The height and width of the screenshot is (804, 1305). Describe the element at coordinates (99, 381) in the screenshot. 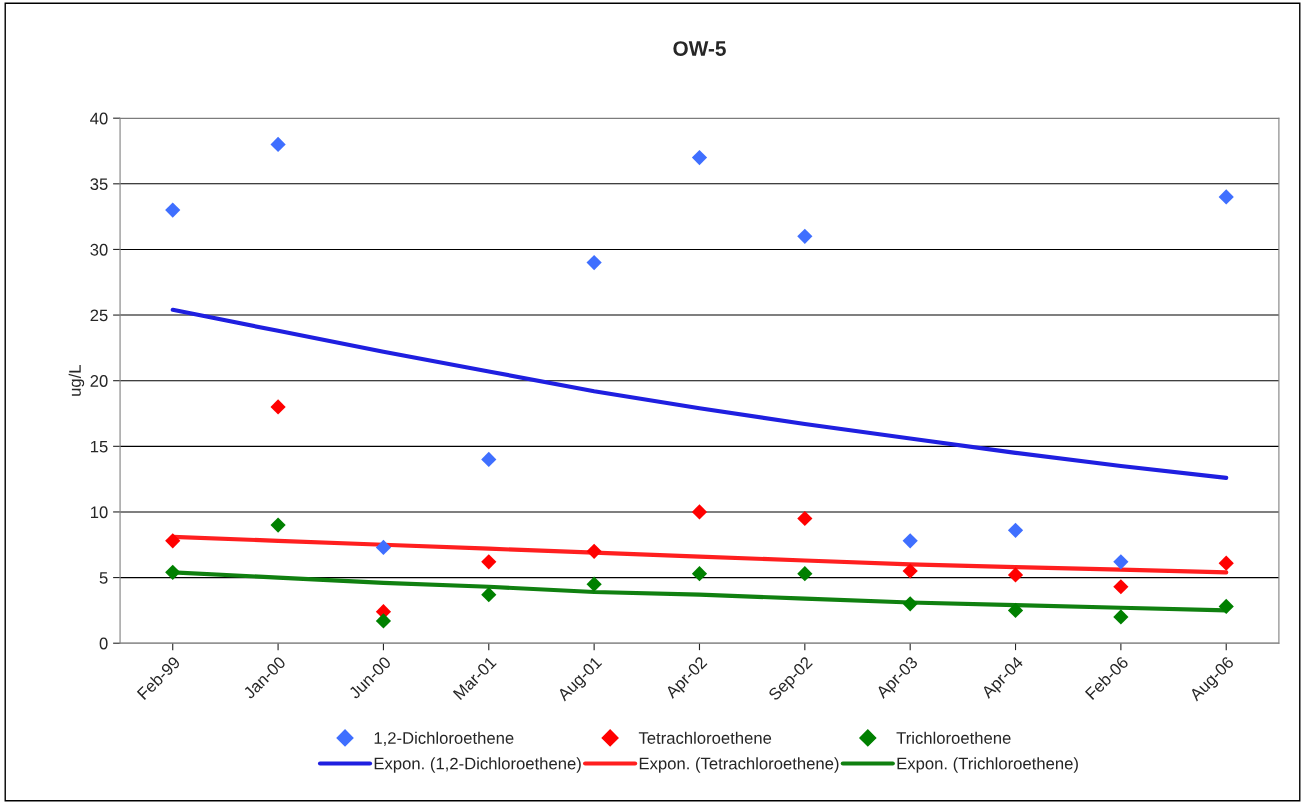

I see `y-tick-label: 20` at that location.